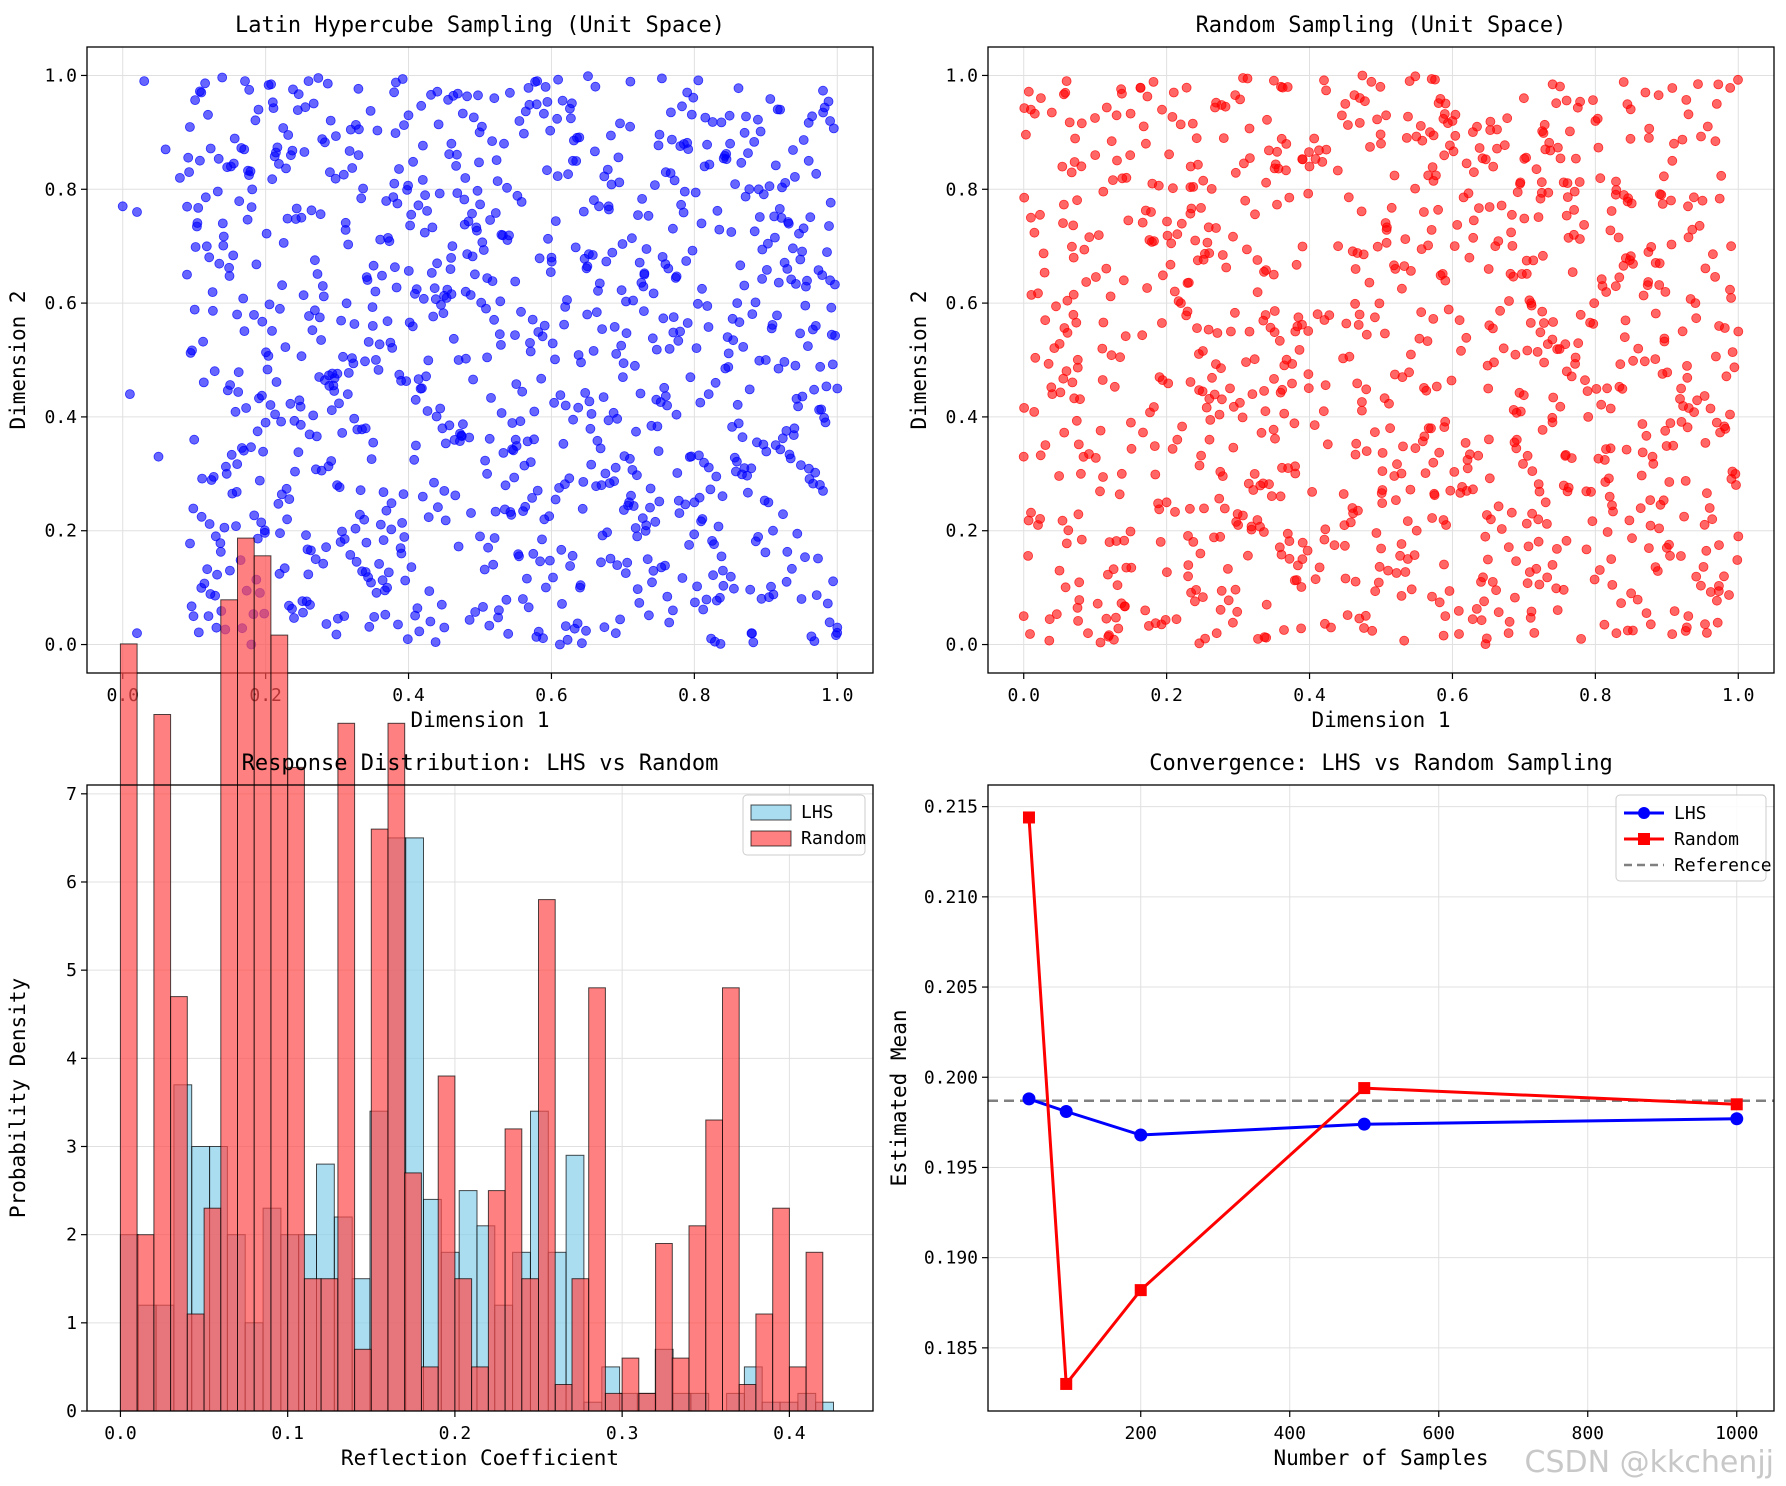 This screenshot has height=1486, width=1786. Describe the element at coordinates (1736, 1433) in the screenshot. I see `x-tick-label: 1000` at that location.